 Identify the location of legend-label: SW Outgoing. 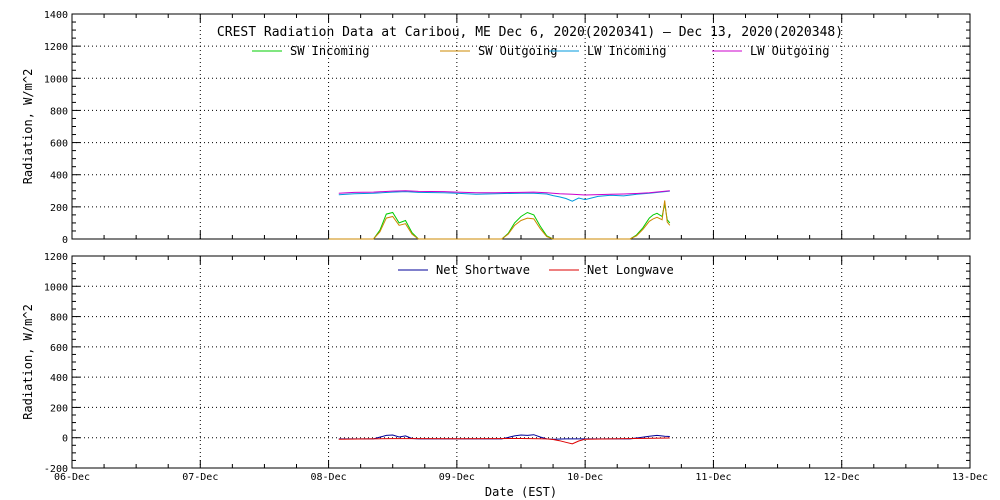
(517, 51).